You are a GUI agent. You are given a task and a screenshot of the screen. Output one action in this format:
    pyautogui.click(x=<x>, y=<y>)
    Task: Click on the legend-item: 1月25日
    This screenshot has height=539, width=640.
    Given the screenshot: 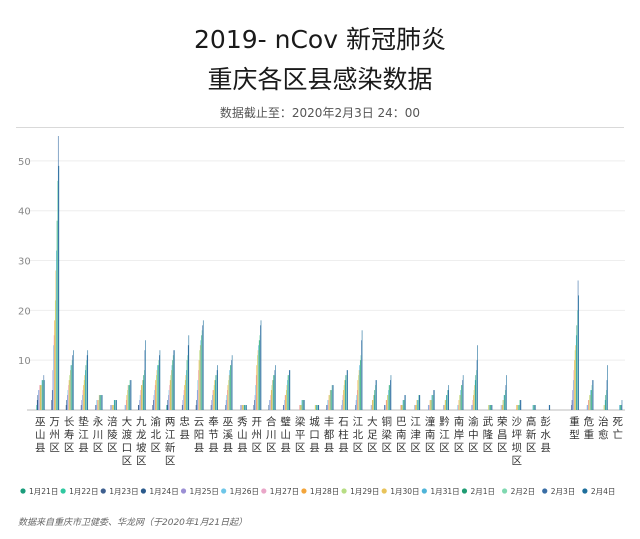 What is the action you would take?
    pyautogui.click(x=199, y=491)
    